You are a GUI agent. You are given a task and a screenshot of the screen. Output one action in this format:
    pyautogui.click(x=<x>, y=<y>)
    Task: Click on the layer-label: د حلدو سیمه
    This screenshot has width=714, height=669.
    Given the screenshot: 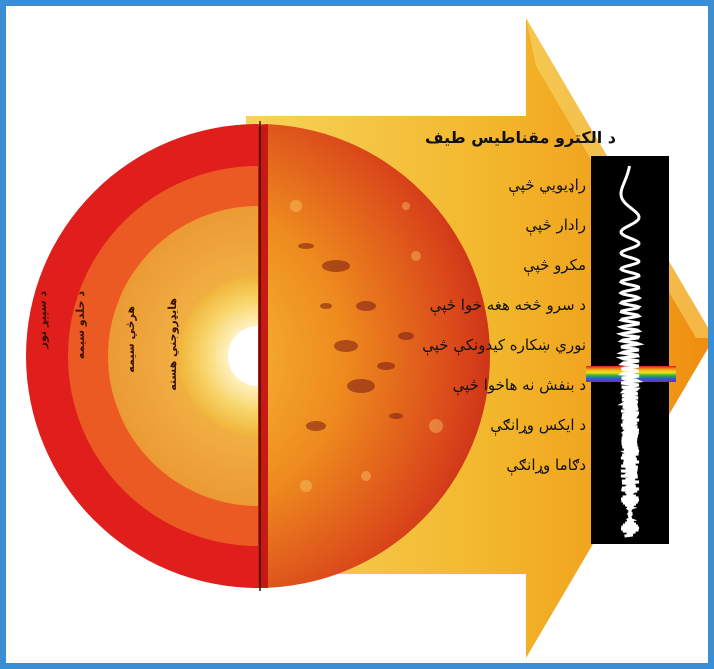 What is the action you would take?
    pyautogui.click(x=80, y=325)
    